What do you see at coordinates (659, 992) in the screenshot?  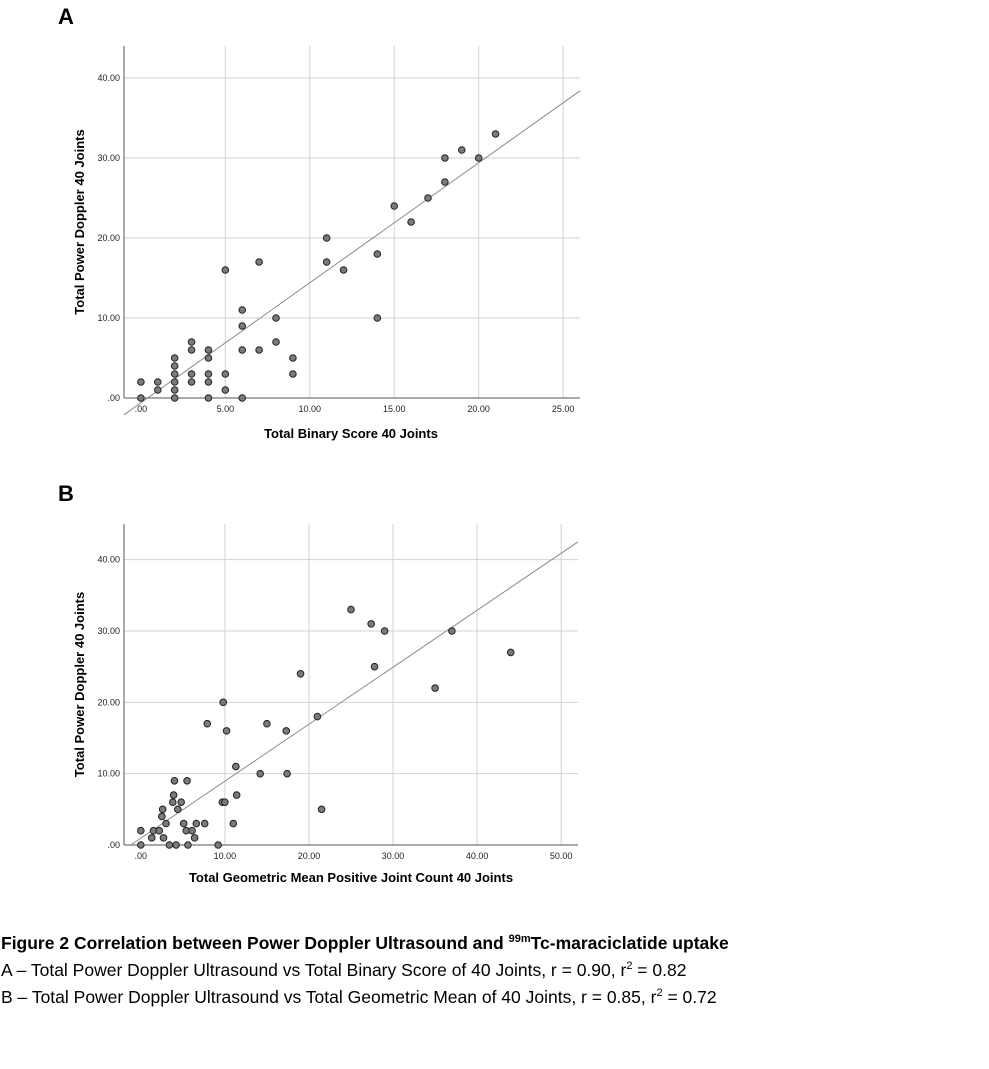 I see `caption-line-b-sup: 2` at bounding box center [659, 992].